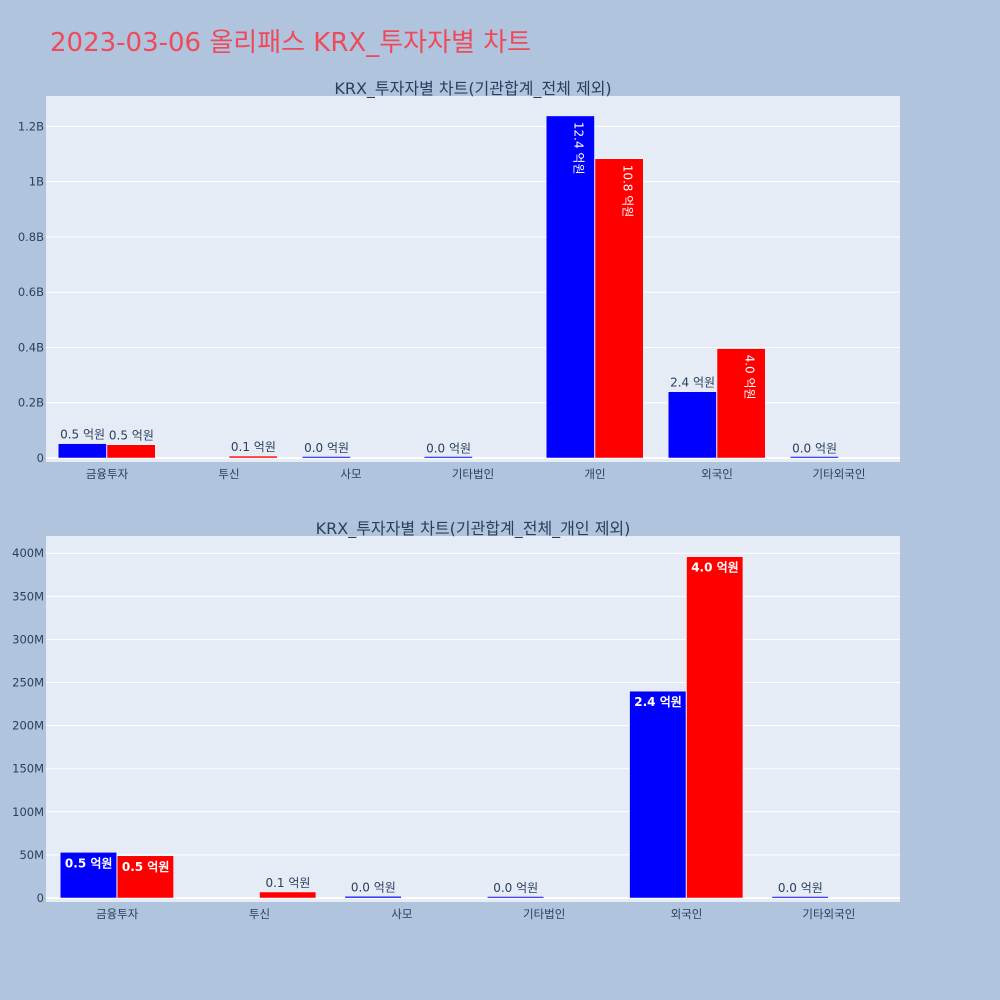 The height and width of the screenshot is (1000, 1000). Describe the element at coordinates (28, 812) in the screenshot. I see `y-tick-label: 100M` at that location.